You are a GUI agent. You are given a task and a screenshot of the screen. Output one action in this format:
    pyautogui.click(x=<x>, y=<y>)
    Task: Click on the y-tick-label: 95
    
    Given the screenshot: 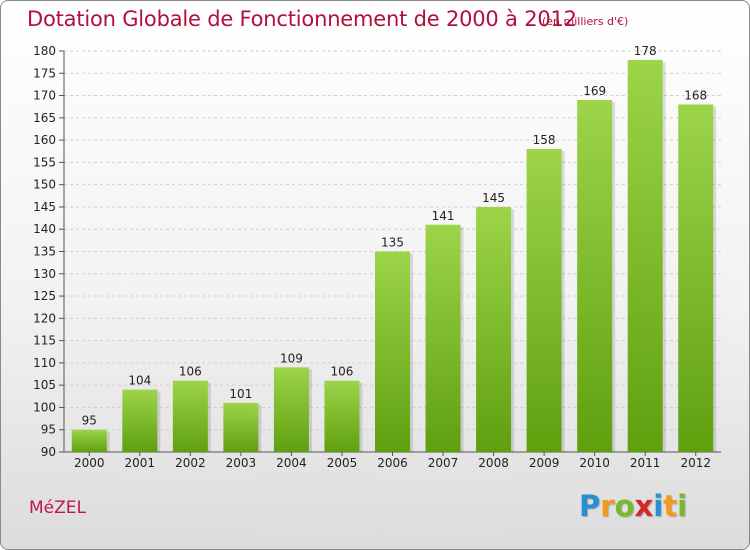 What is the action you would take?
    pyautogui.click(x=48, y=430)
    